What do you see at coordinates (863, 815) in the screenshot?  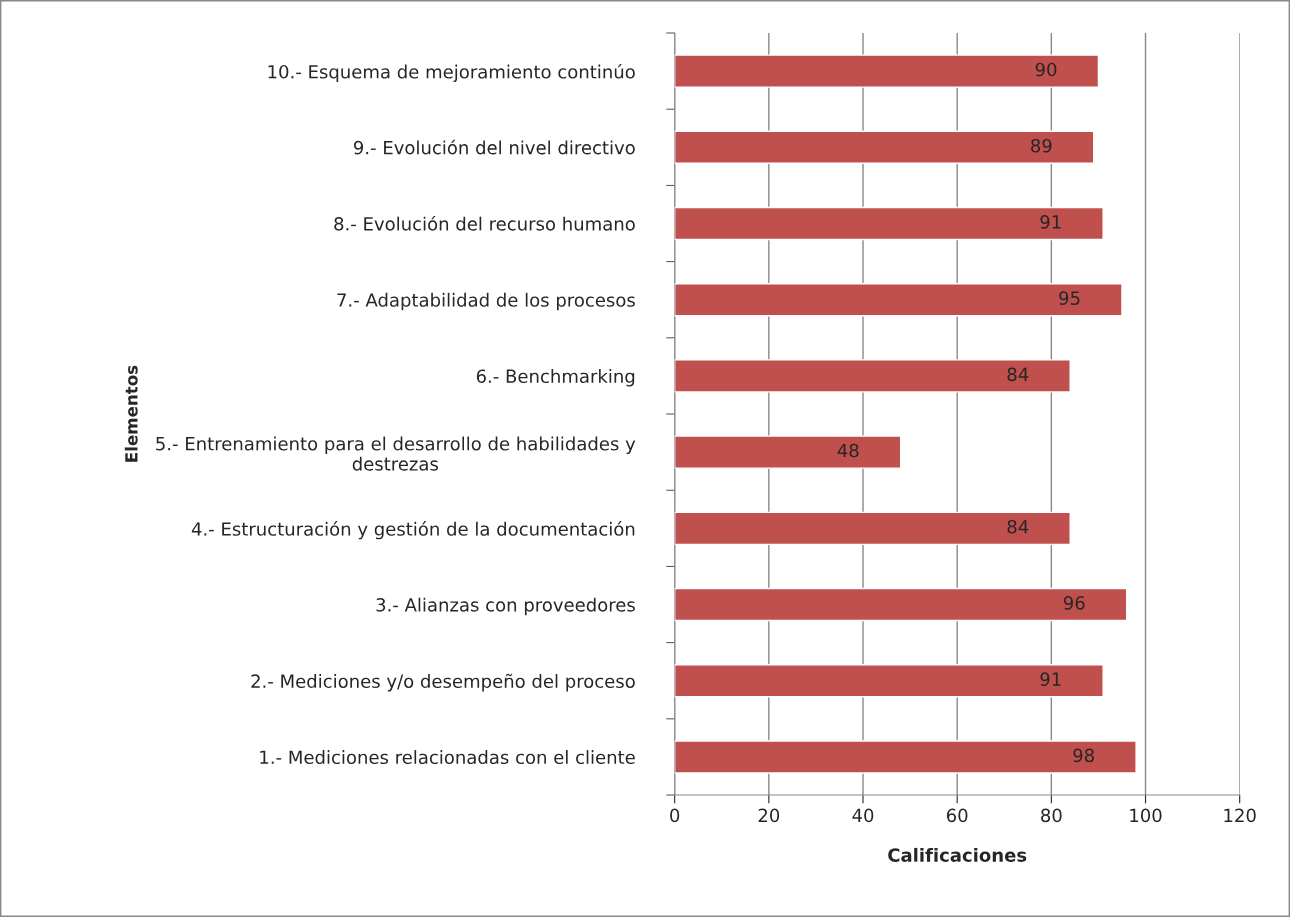 I see `x-tick-label: 40` at bounding box center [863, 815].